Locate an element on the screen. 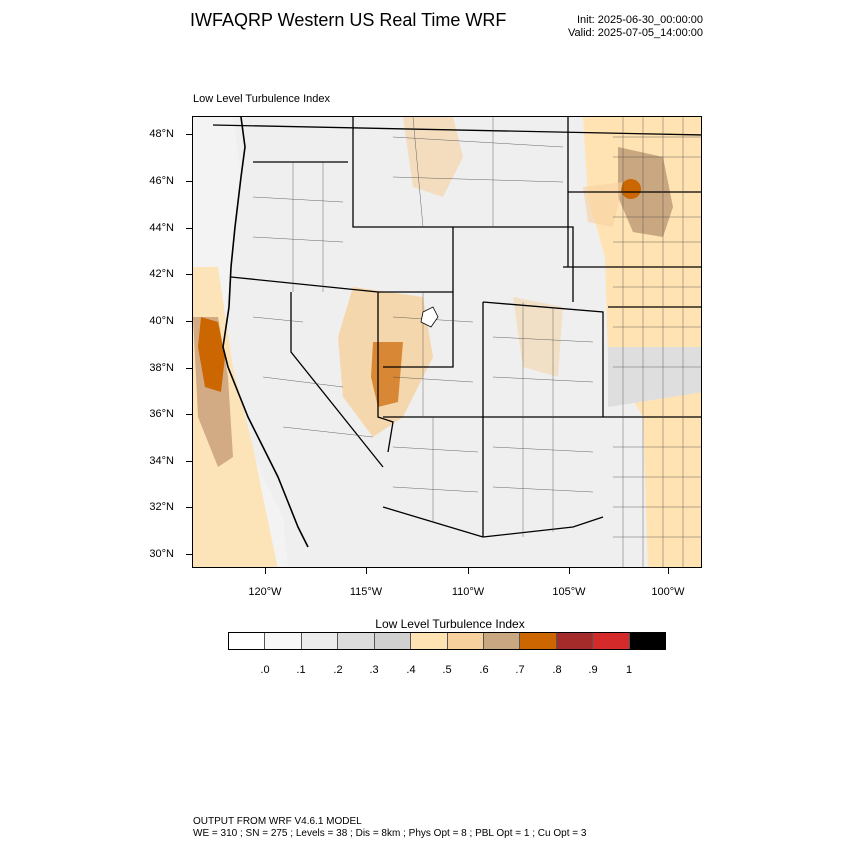 Image resolution: width=850 pixels, height=850 pixels. lat-label: 42°N is located at coordinates (161, 274).